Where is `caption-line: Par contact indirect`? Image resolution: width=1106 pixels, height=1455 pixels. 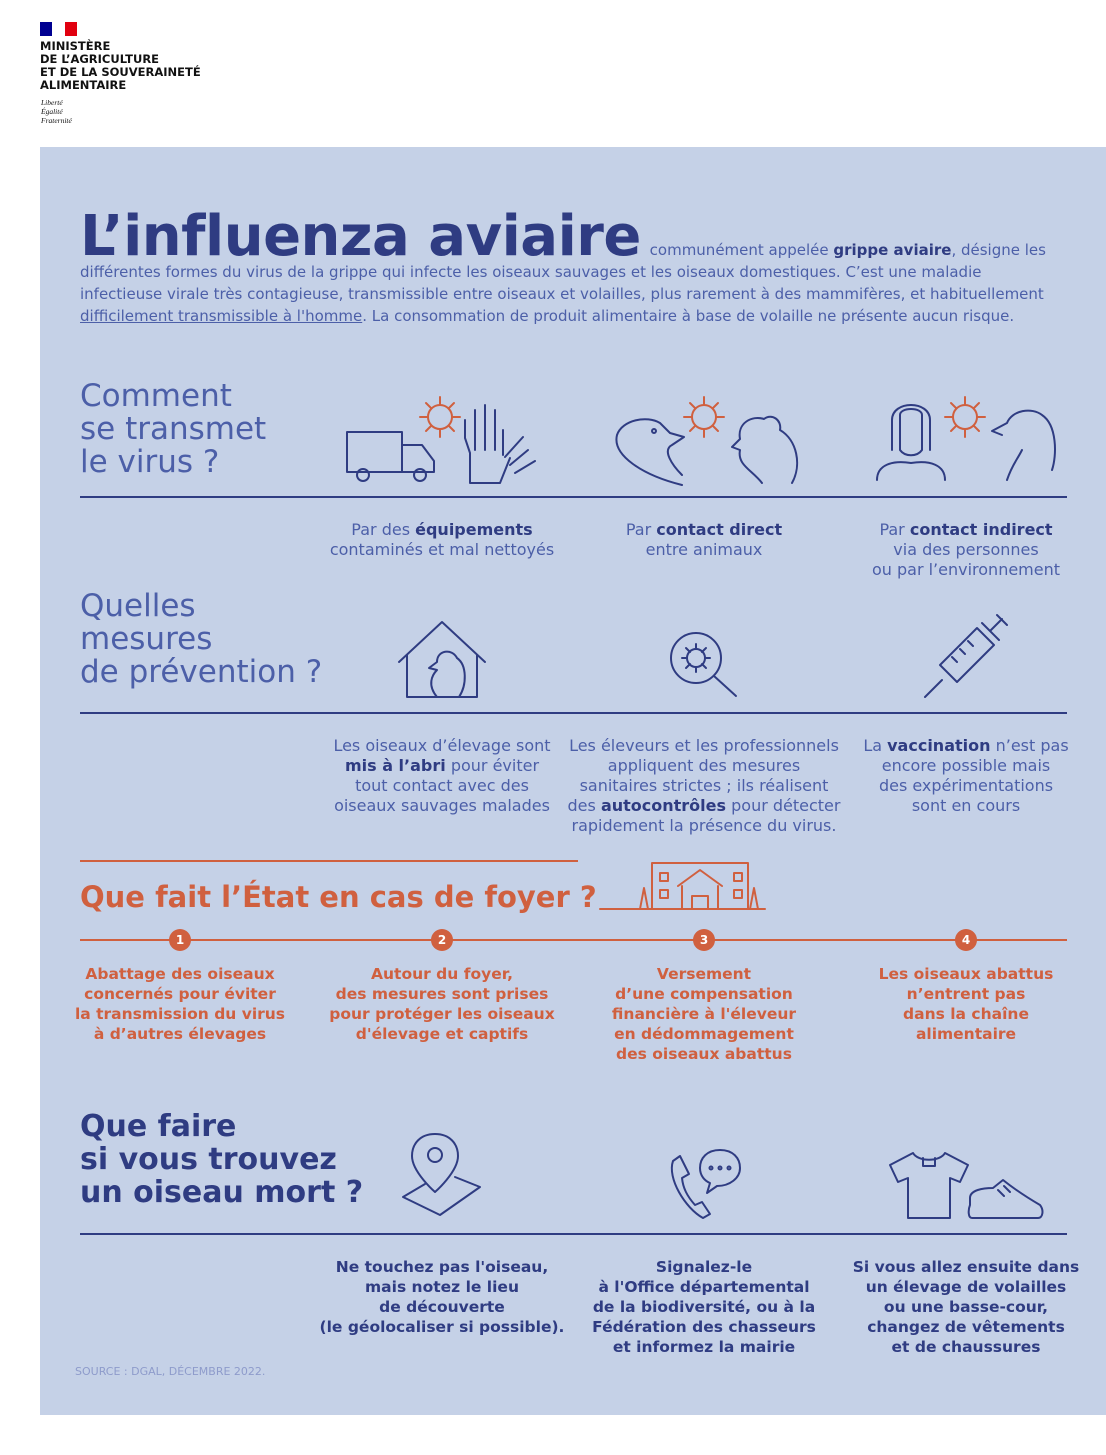
caption-line: Par contact indirect is located at coordinates (966, 530).